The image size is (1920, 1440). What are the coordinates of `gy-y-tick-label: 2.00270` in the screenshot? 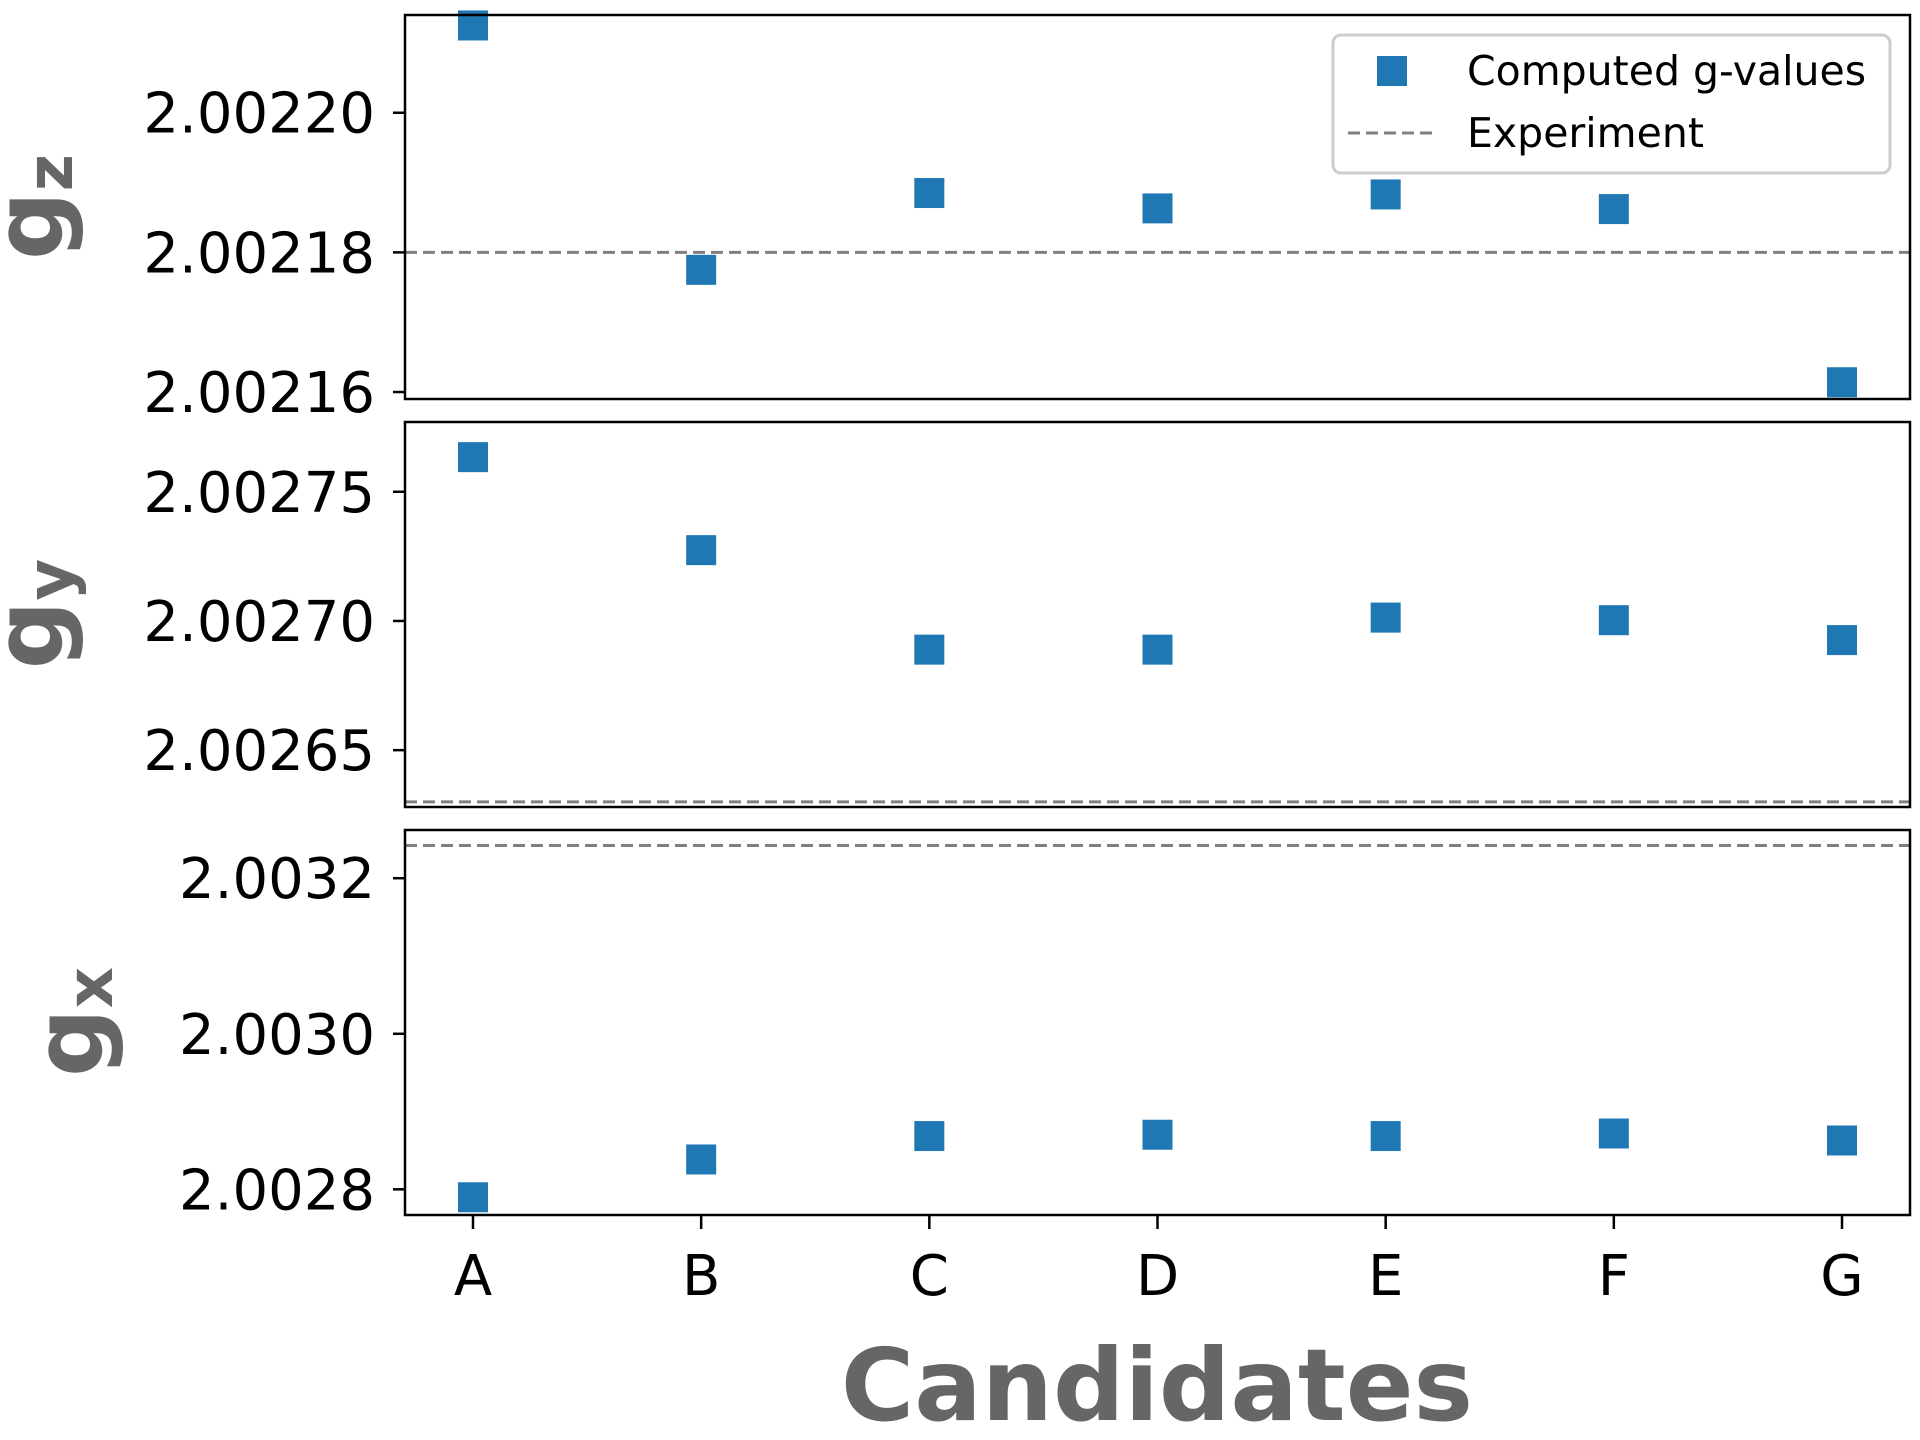 It's located at (259, 622).